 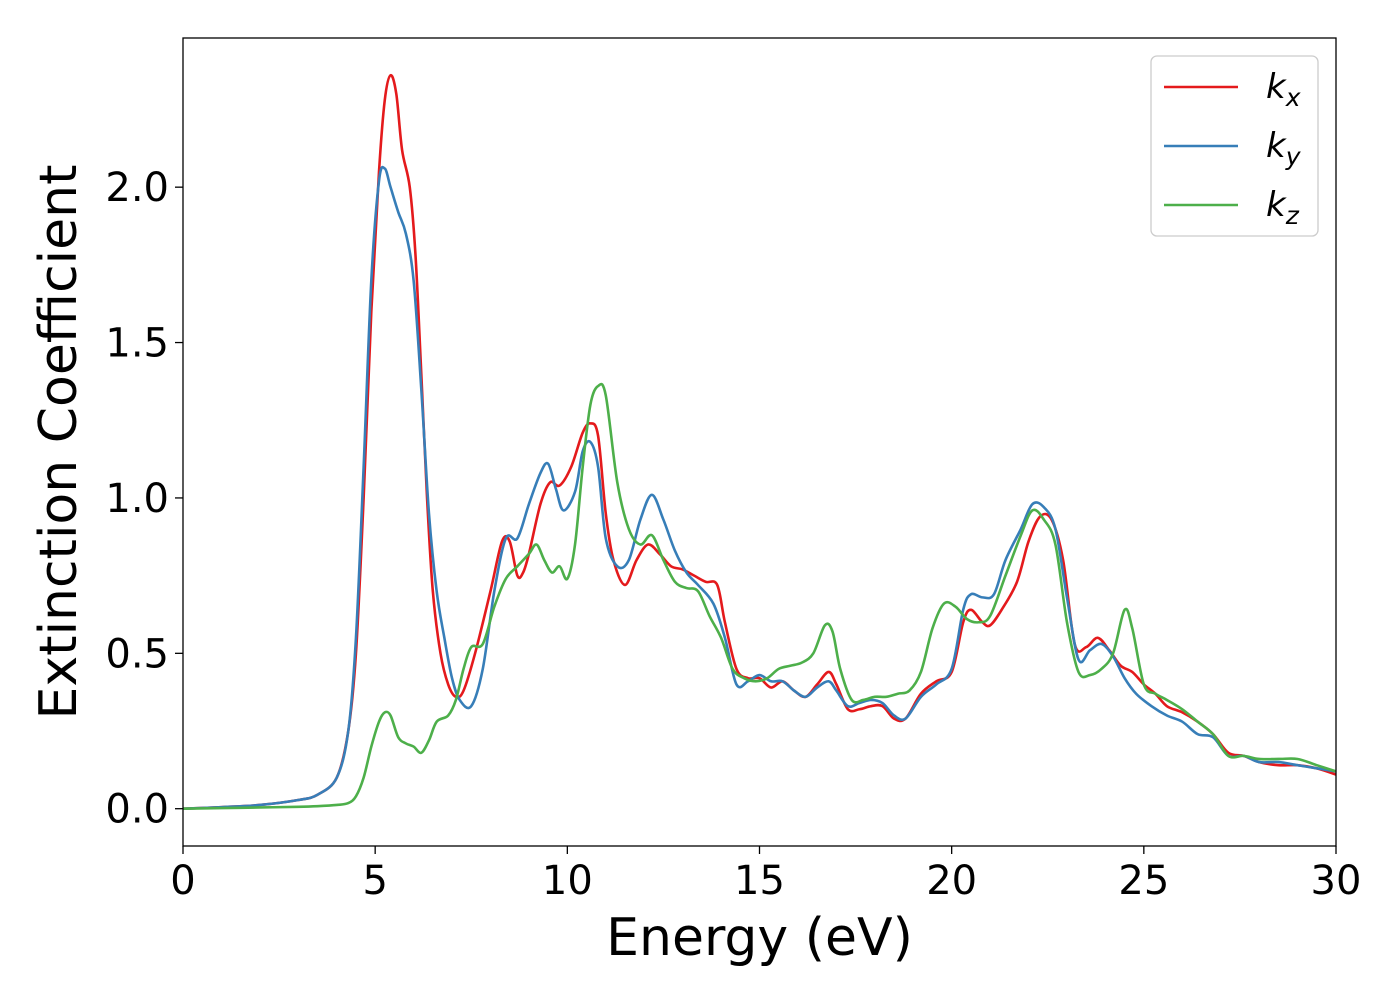 I want to click on y-tick-label: 0.0, so click(x=137, y=810).